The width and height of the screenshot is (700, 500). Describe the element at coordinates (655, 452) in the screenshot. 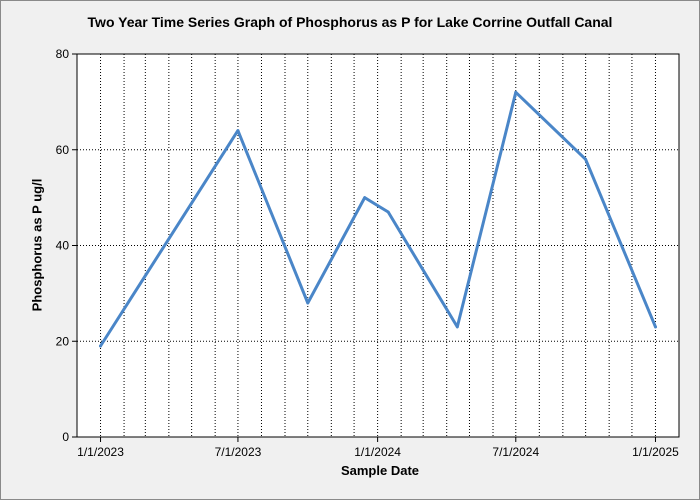

I see `x-tick-label: 1/1/2025` at that location.